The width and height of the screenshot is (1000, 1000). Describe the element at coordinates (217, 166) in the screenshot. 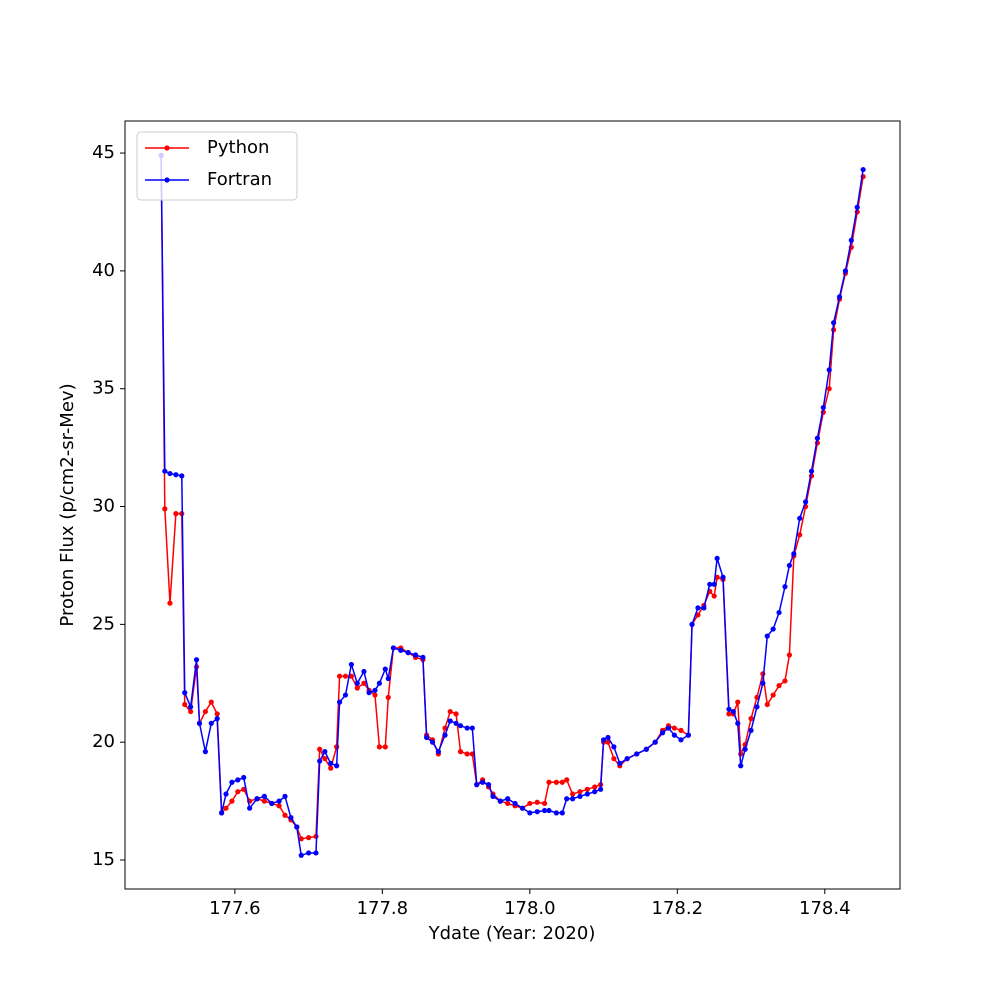

I see `legend-box` at that location.